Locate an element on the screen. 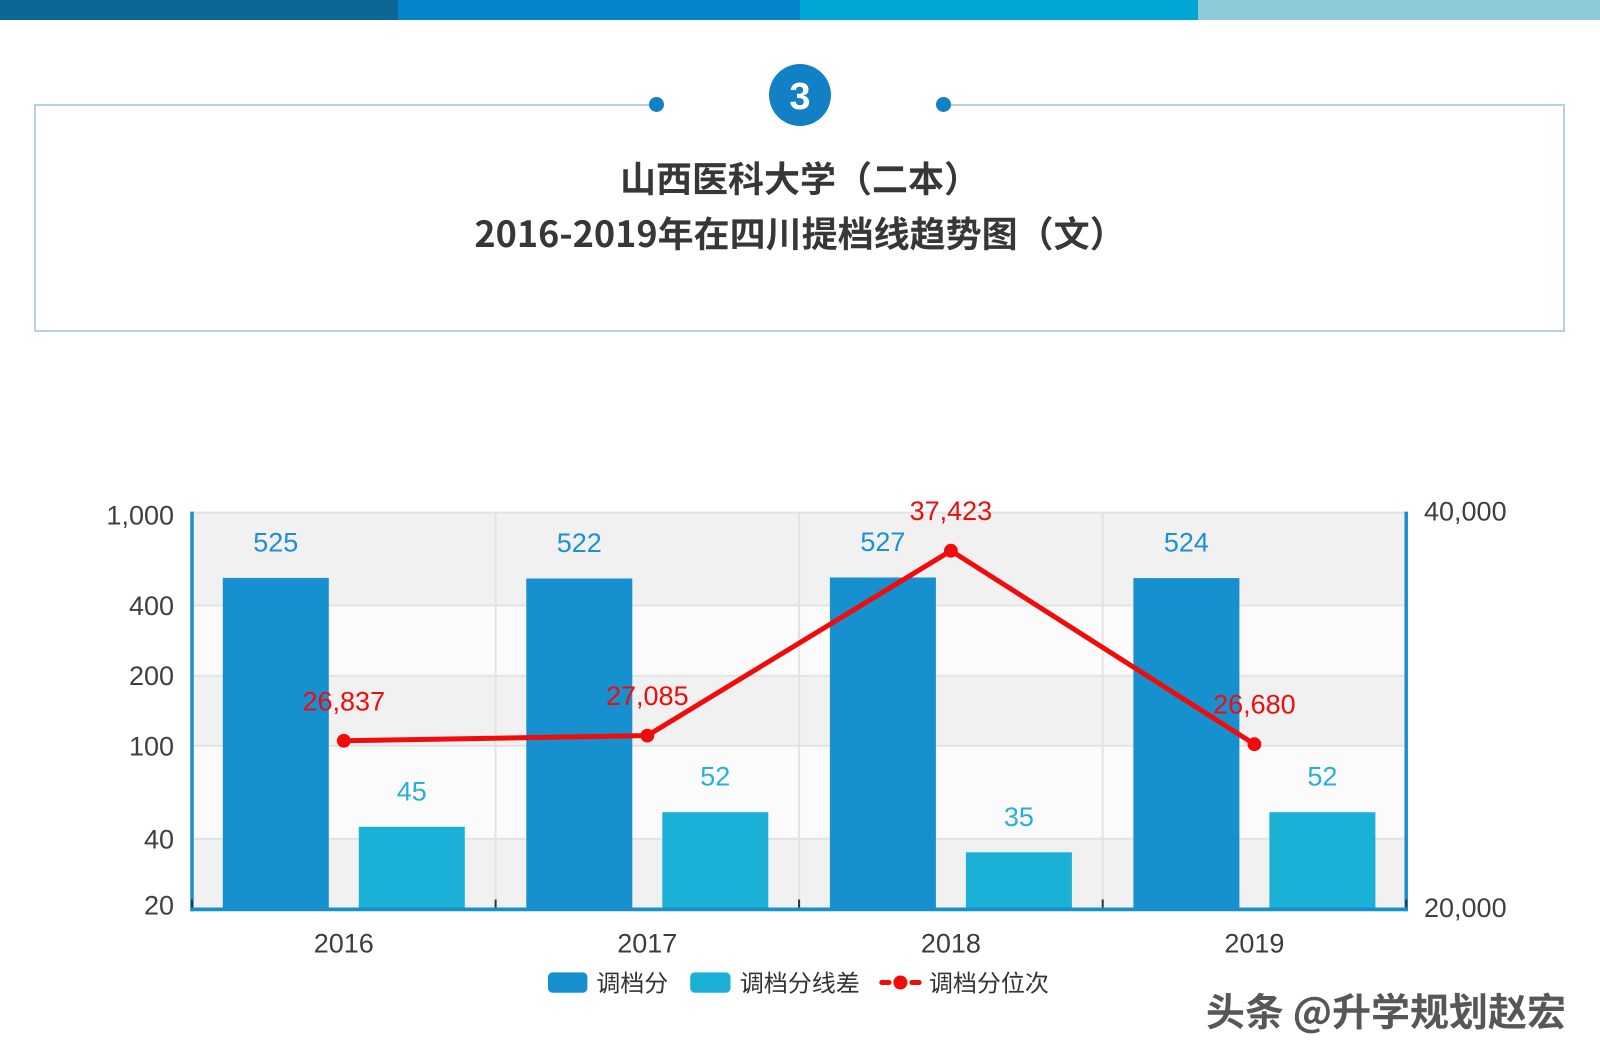 The width and height of the screenshot is (1600, 1060). svg-text: 525 is located at coordinates (275, 542).